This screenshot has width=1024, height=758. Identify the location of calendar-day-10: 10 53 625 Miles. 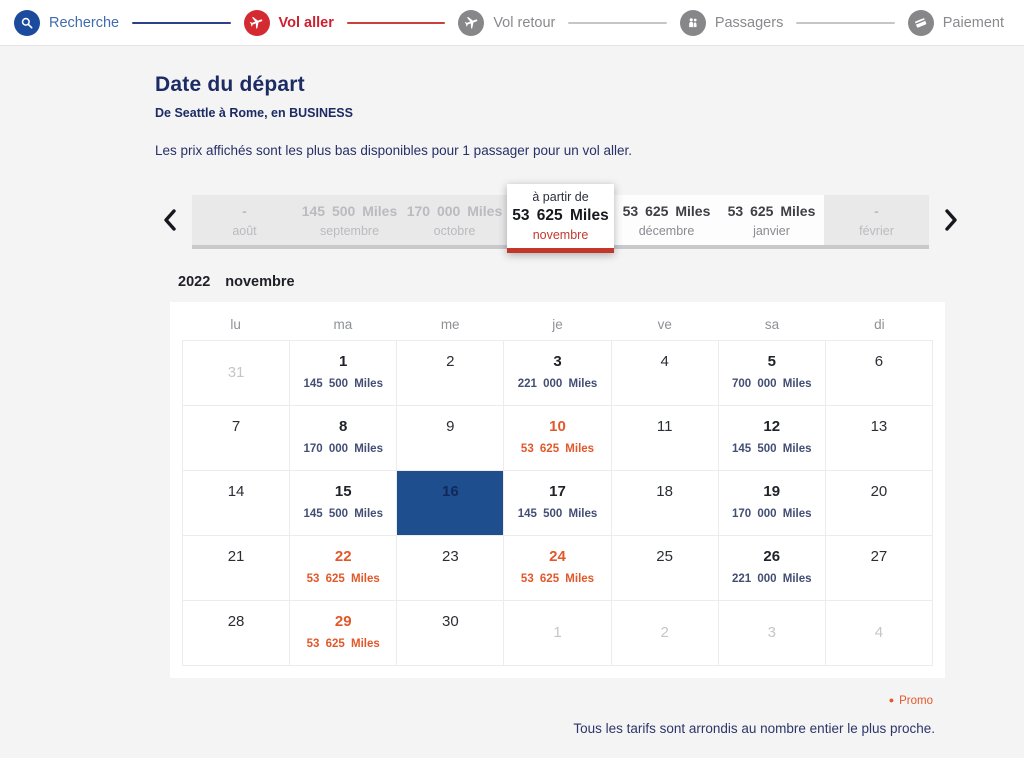
(558, 438).